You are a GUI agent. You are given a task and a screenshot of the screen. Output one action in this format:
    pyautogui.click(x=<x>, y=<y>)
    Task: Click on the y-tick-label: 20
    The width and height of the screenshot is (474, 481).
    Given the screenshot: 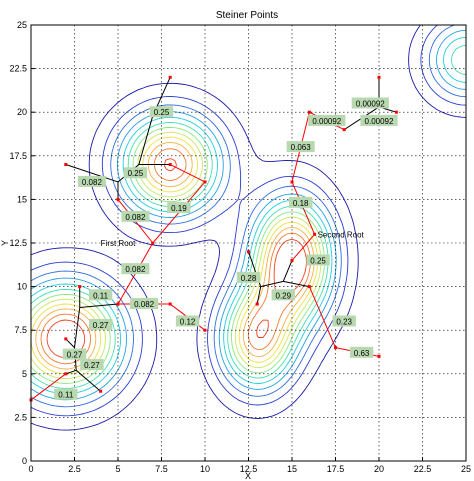 What is the action you would take?
    pyautogui.click(x=22, y=112)
    